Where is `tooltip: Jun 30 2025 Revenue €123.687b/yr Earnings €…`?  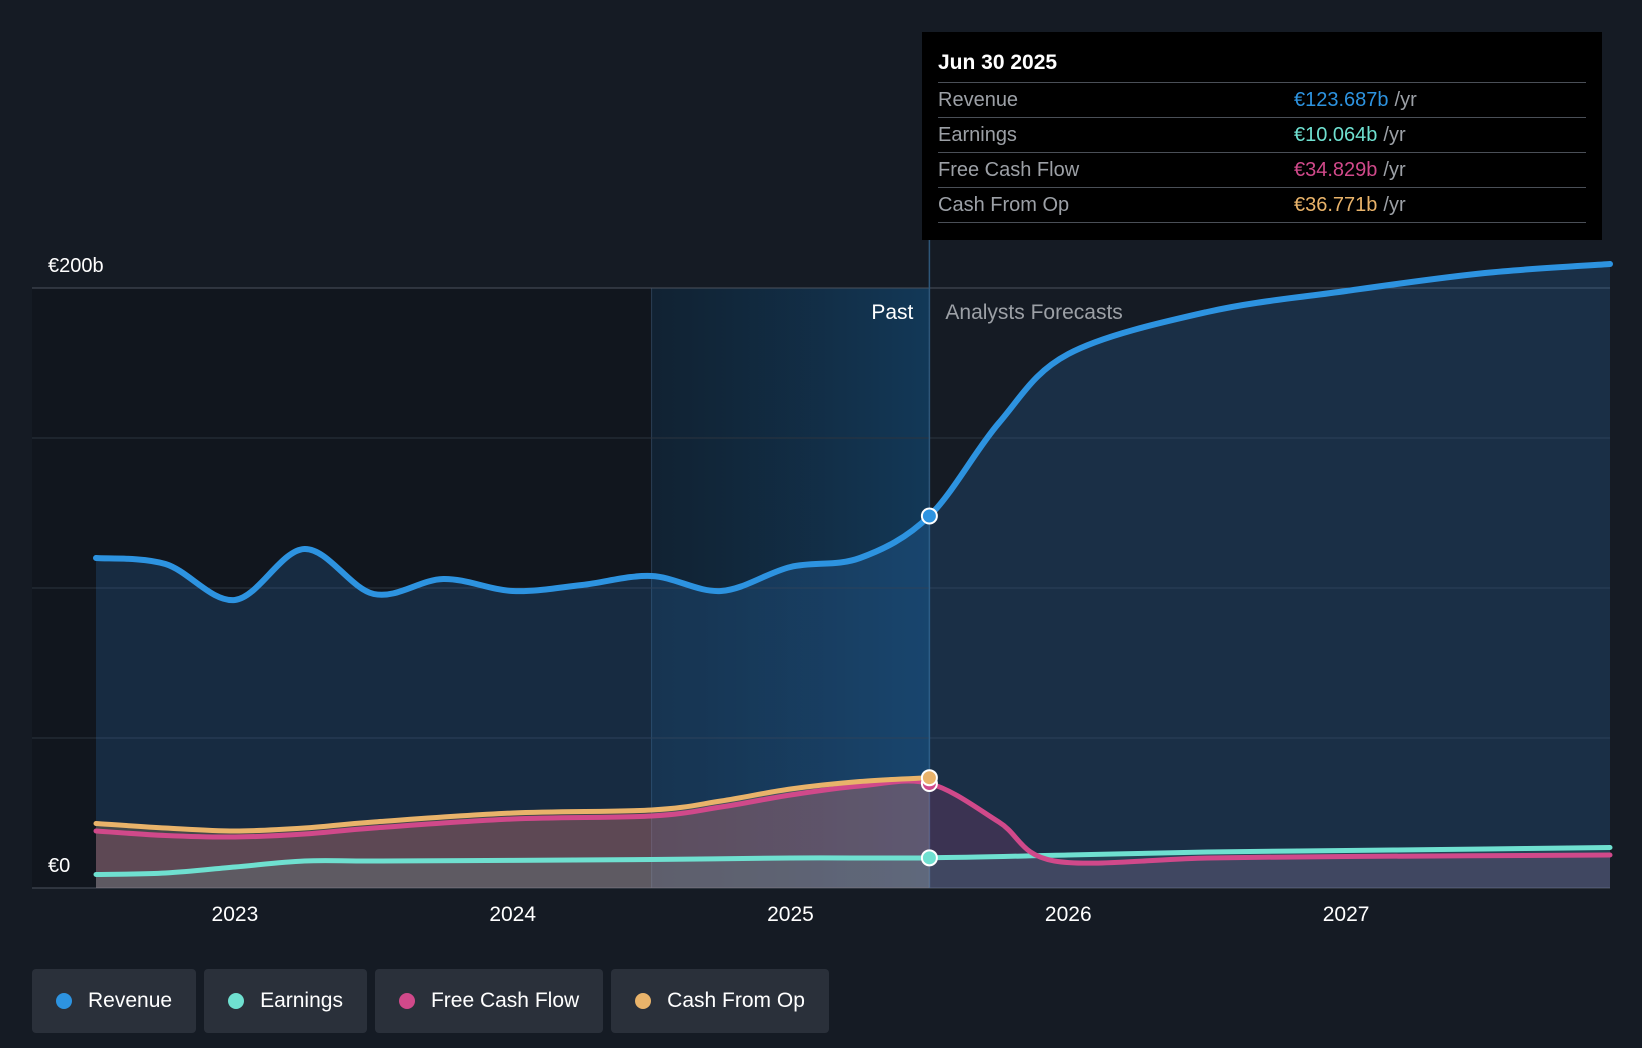 tooltip: Jun 30 2025 Revenue €123.687b/yr Earnings €… is located at coordinates (1262, 136).